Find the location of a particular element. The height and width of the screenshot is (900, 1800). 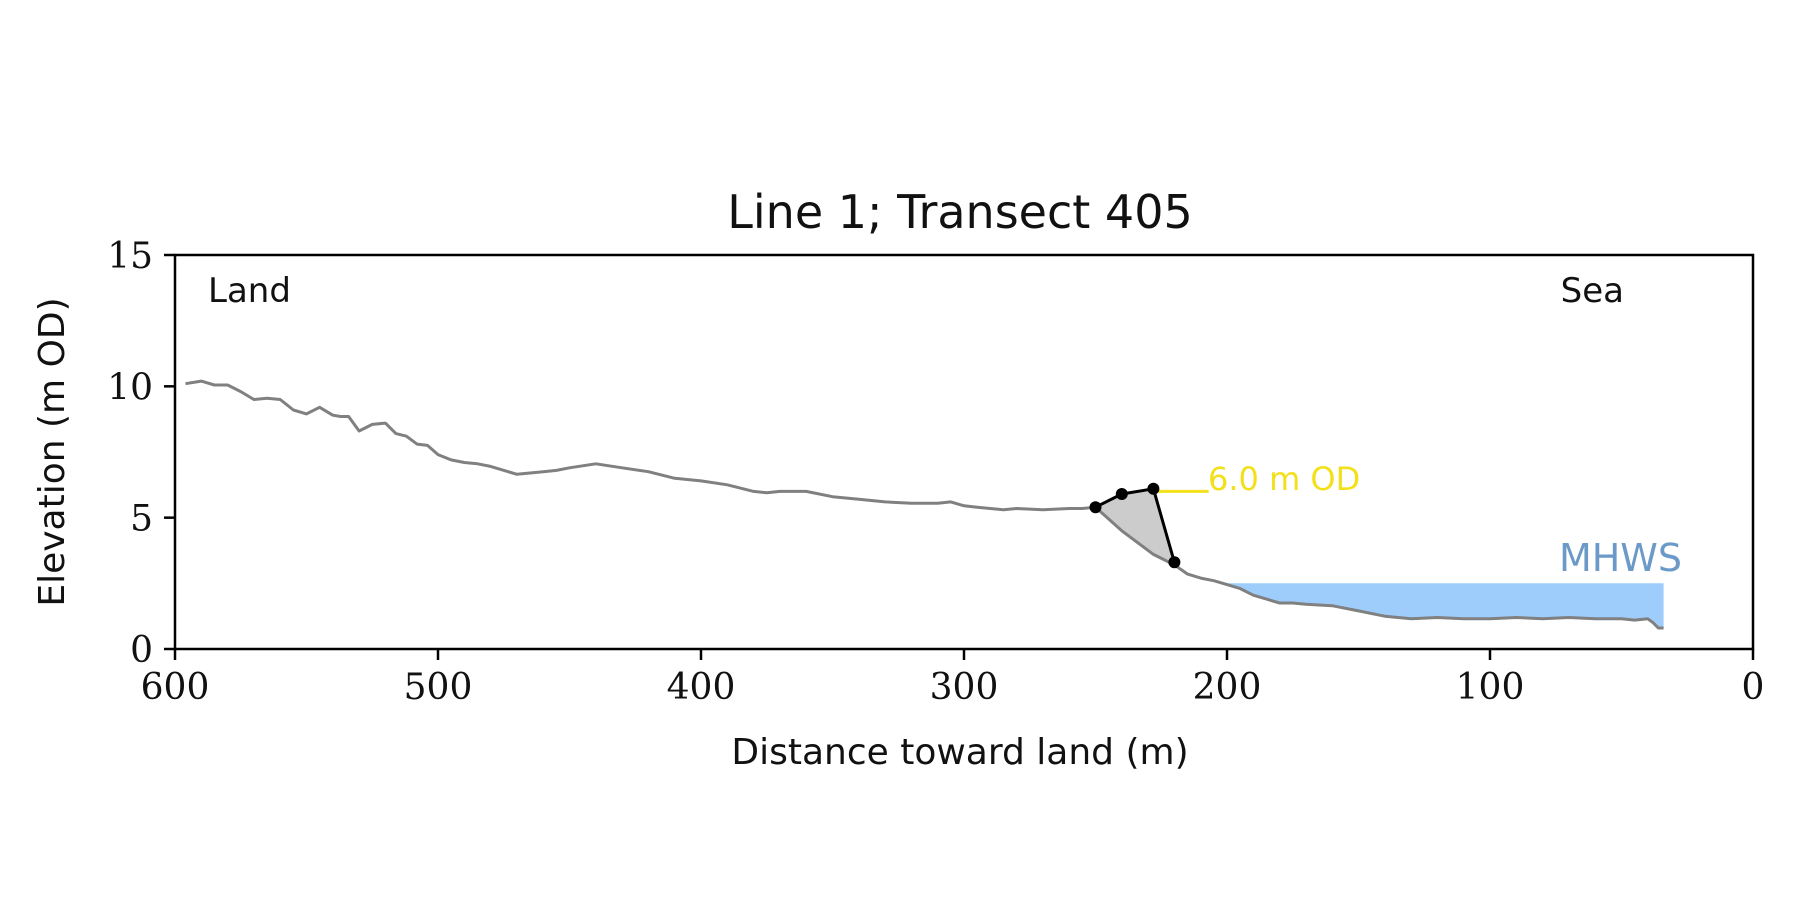

x-tick-label: 300 is located at coordinates (964, 687).